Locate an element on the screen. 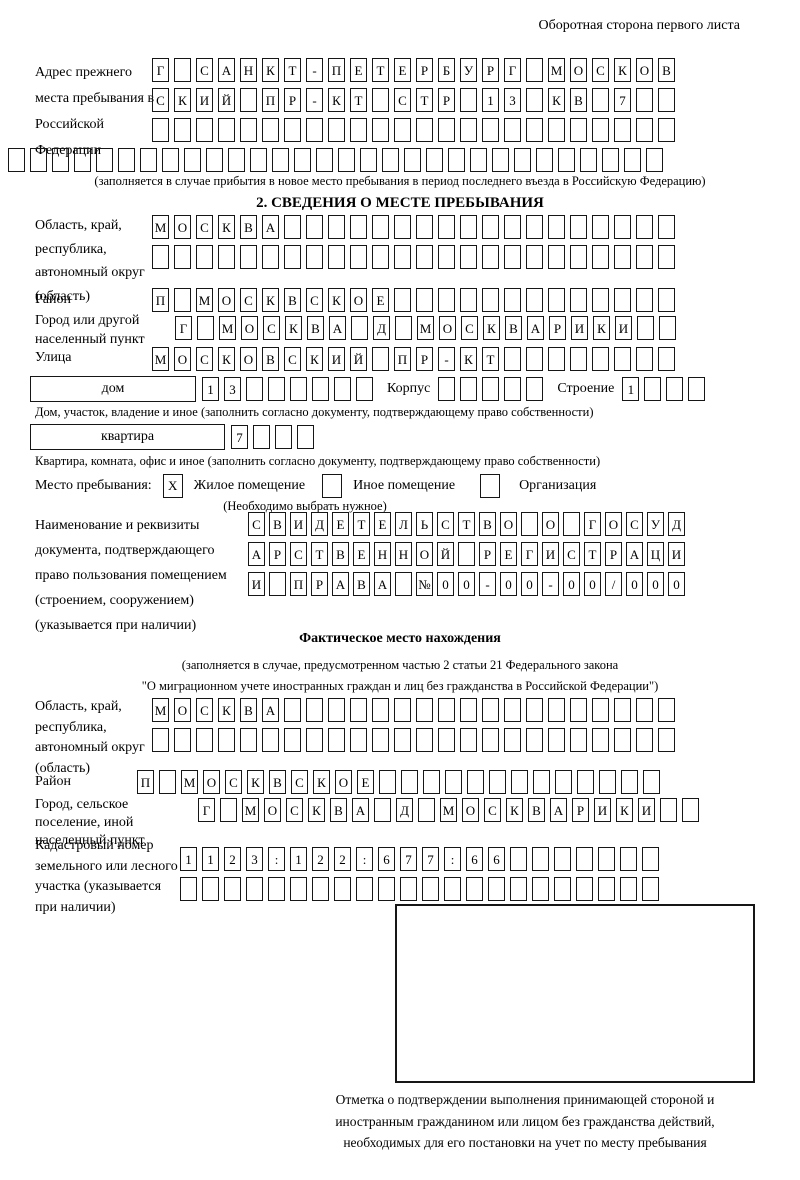 Image resolution: width=800 pixels, height=1180 pixels. form-cell: Б is located at coordinates (446, 70).